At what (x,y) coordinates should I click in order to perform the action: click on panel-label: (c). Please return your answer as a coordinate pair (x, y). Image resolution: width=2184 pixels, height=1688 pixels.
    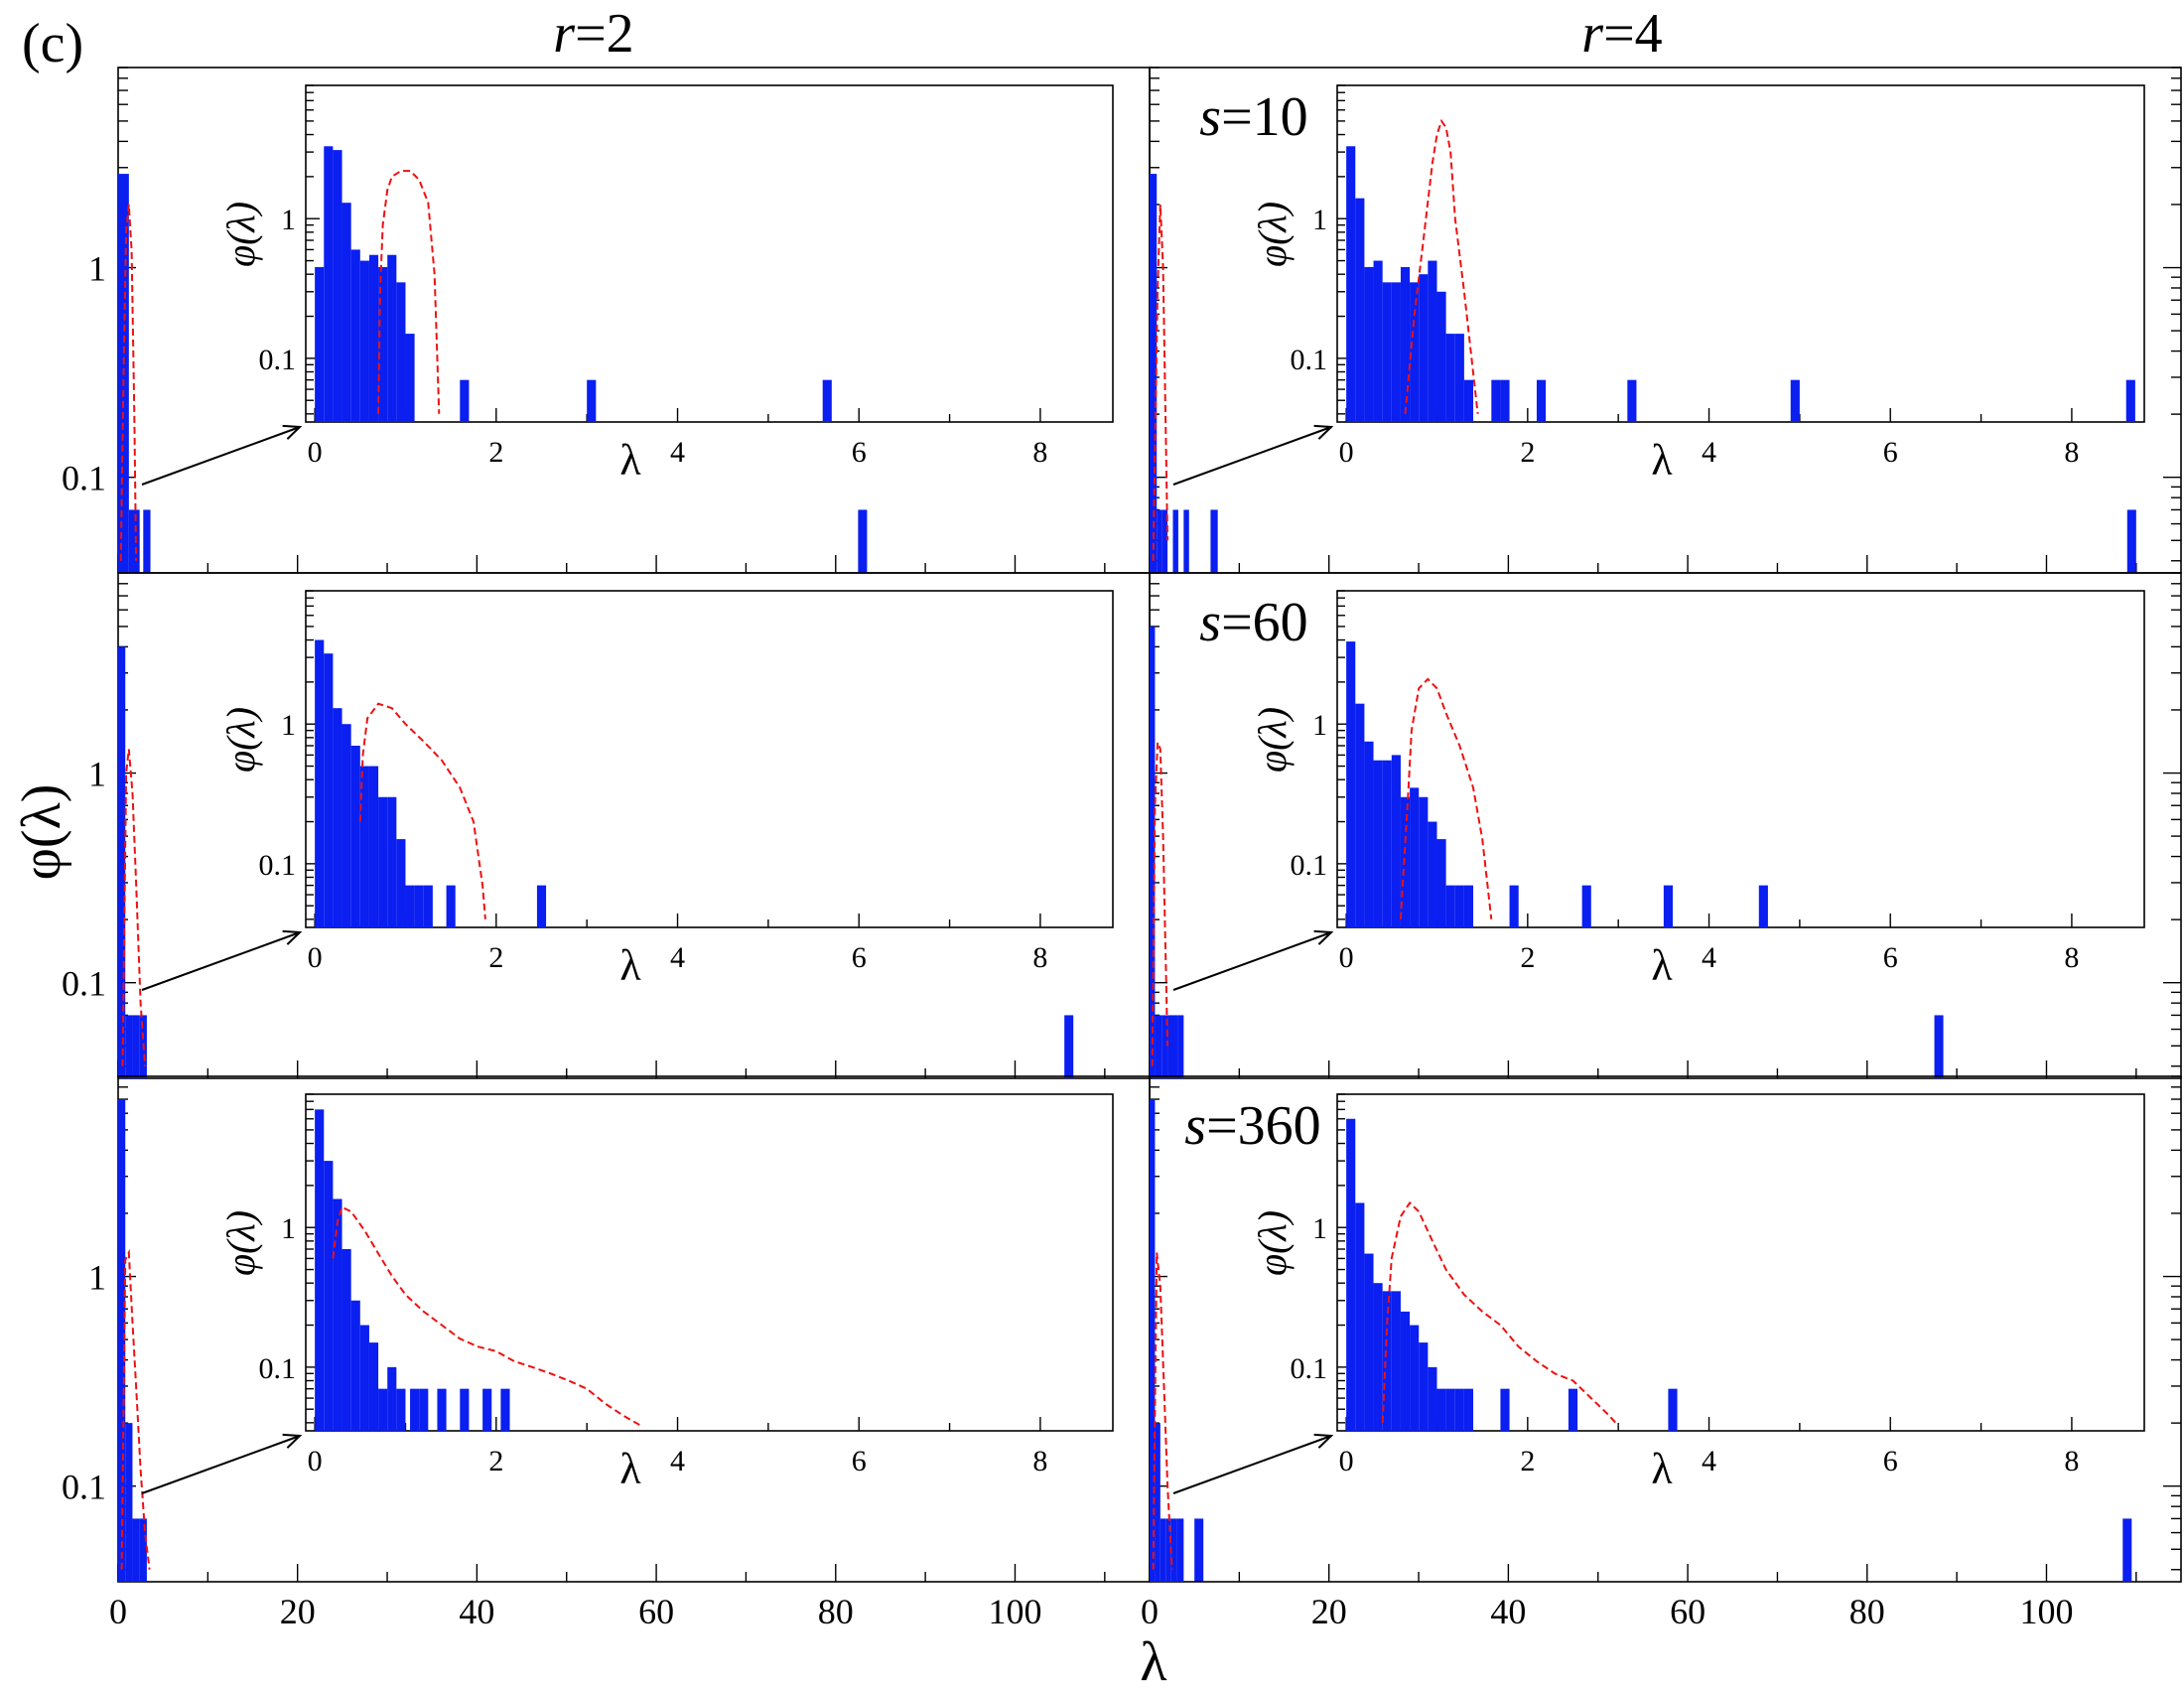
    Looking at the image, I should click on (52, 43).